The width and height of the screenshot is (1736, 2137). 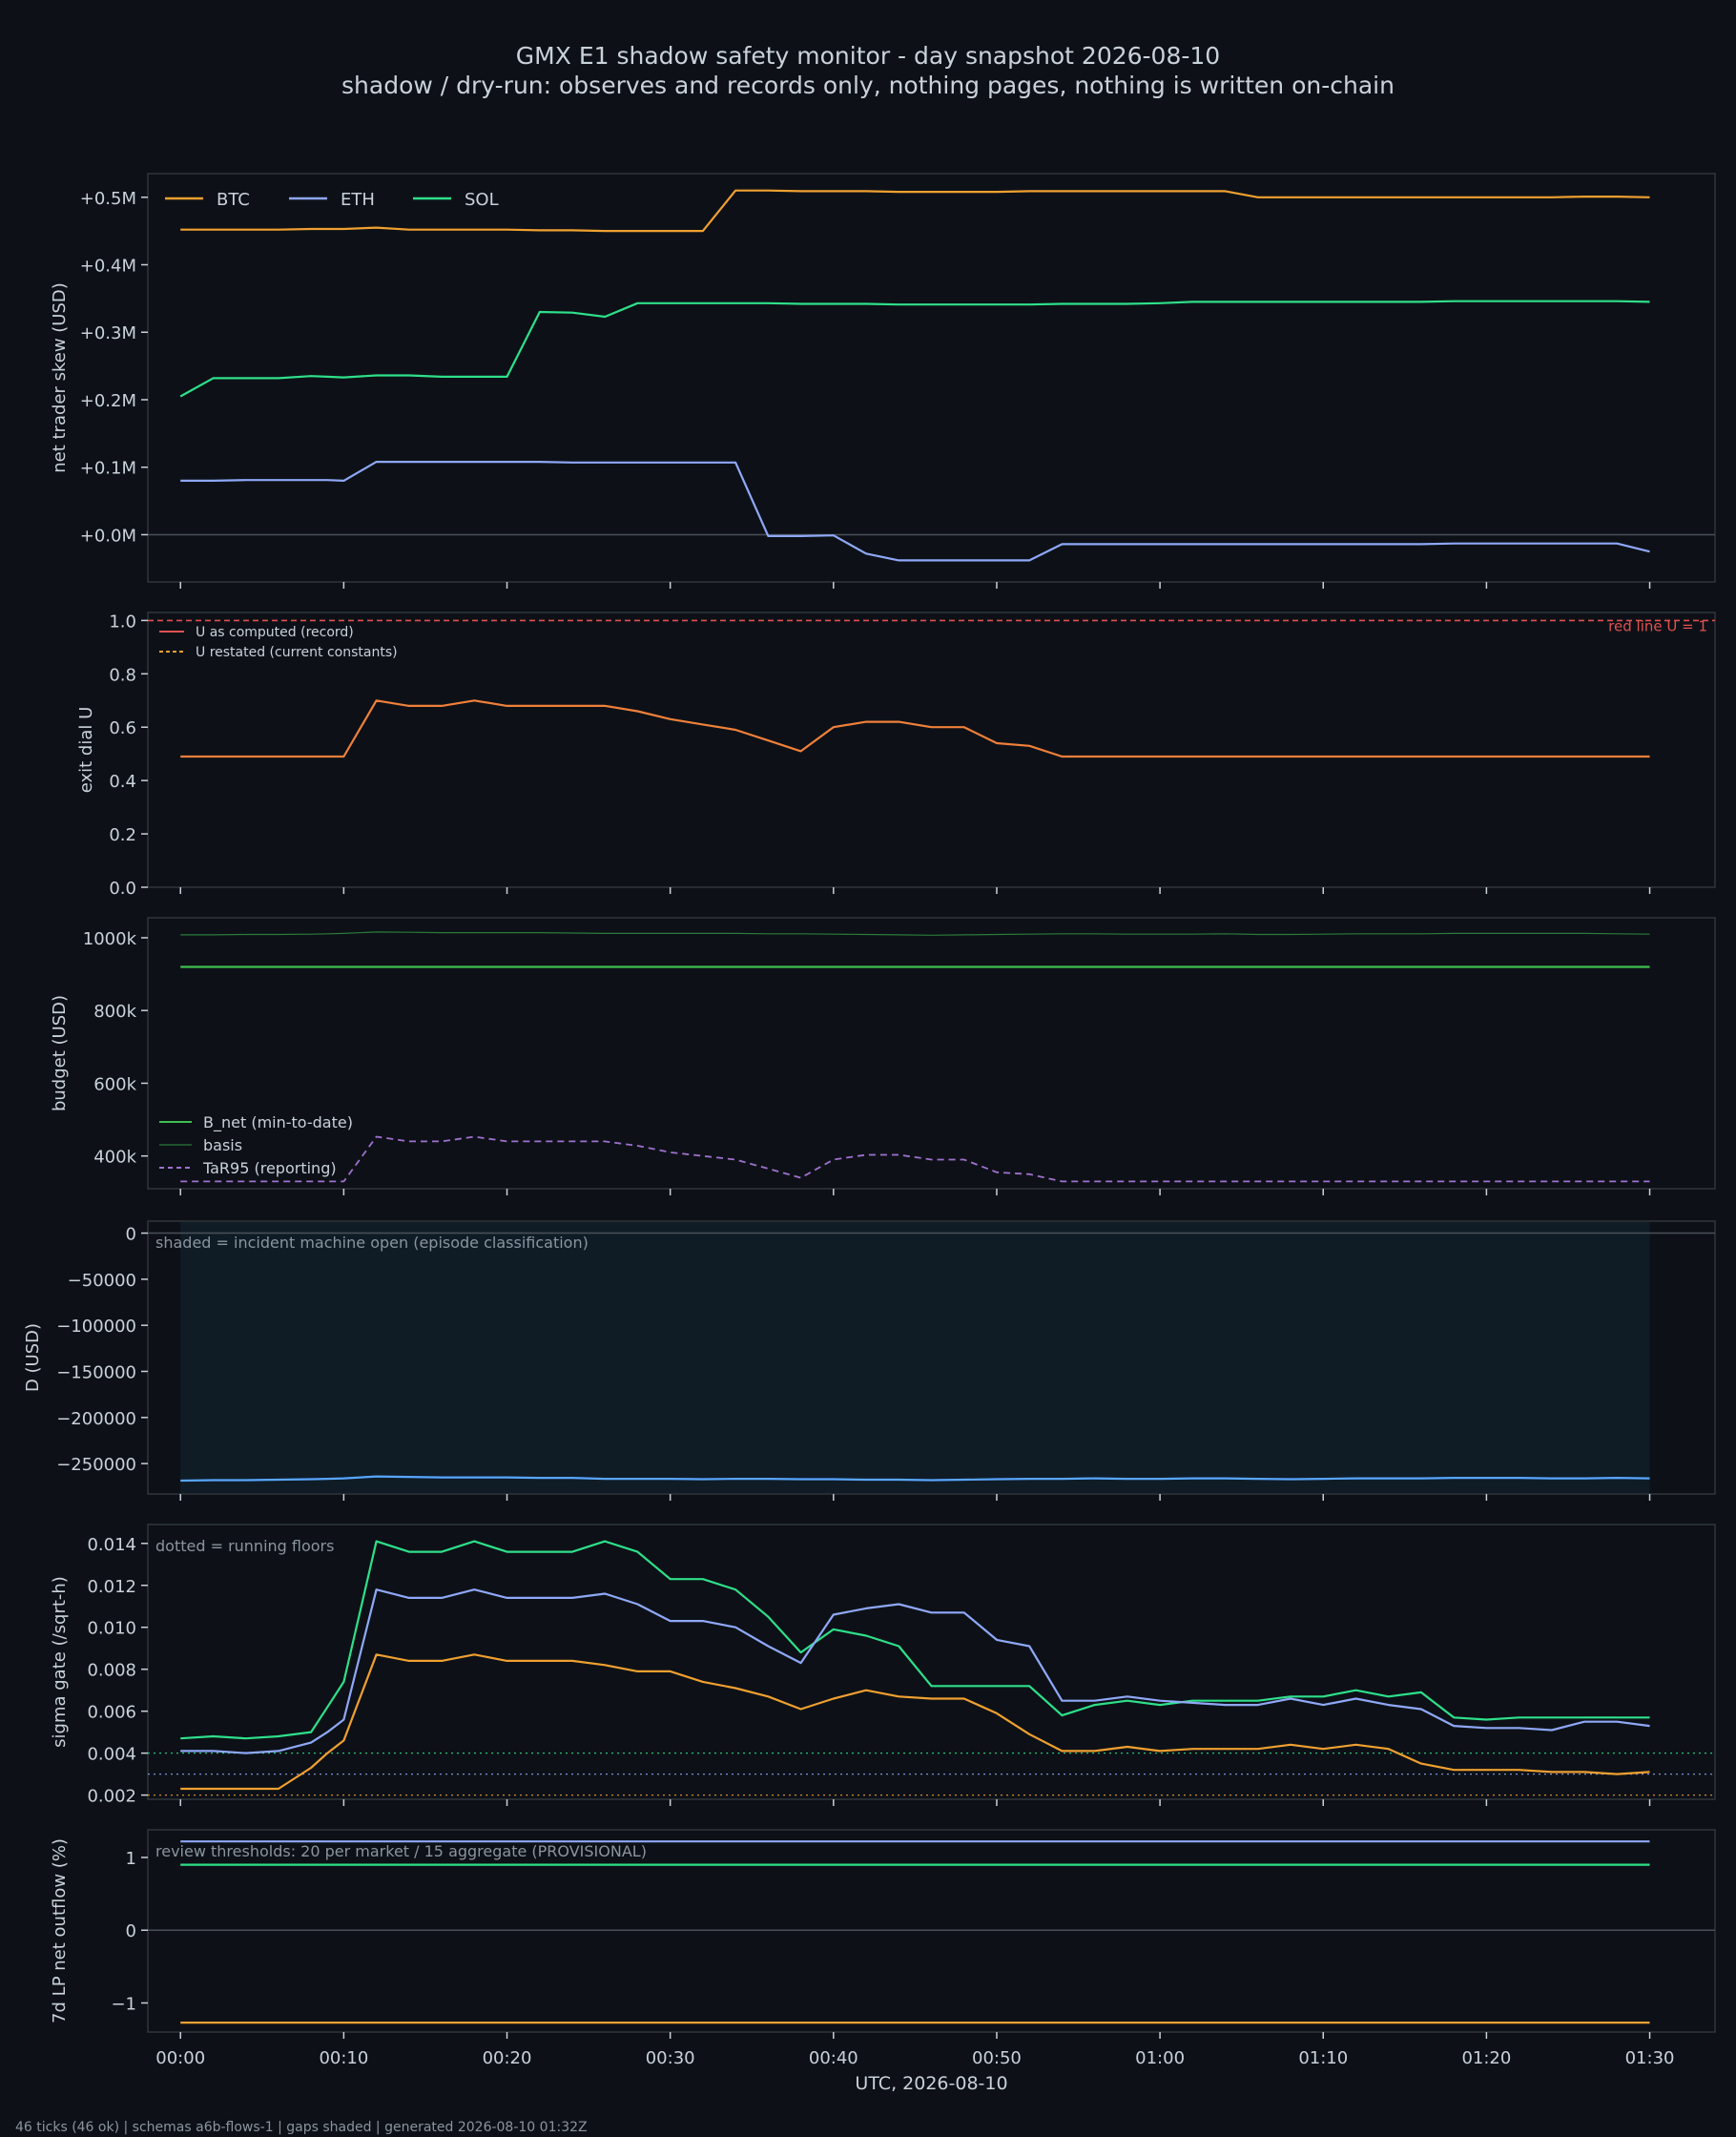 I want to click on y-tick-label: +0.4M, so click(x=108, y=267).